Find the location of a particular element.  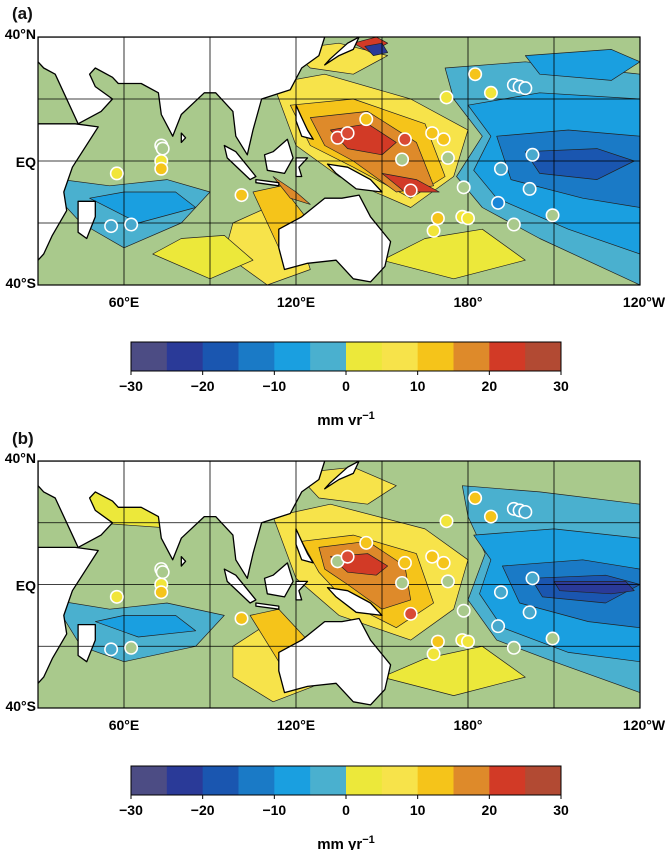

latitude-label: 40°N is located at coordinates (20, 458).